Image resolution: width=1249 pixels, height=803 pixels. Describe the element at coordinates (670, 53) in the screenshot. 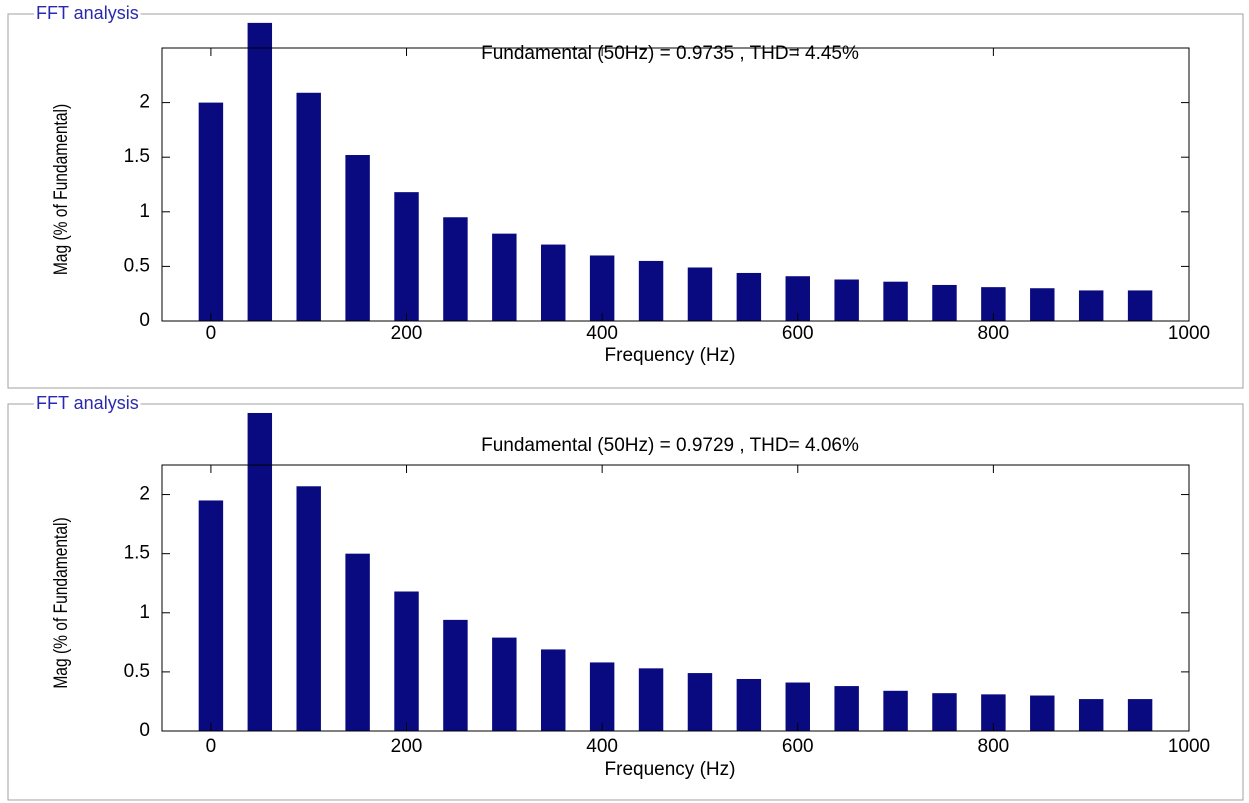

I see `chart-title: Fundamental (50Hz) = 0.9735 , THD= 4.45%` at that location.